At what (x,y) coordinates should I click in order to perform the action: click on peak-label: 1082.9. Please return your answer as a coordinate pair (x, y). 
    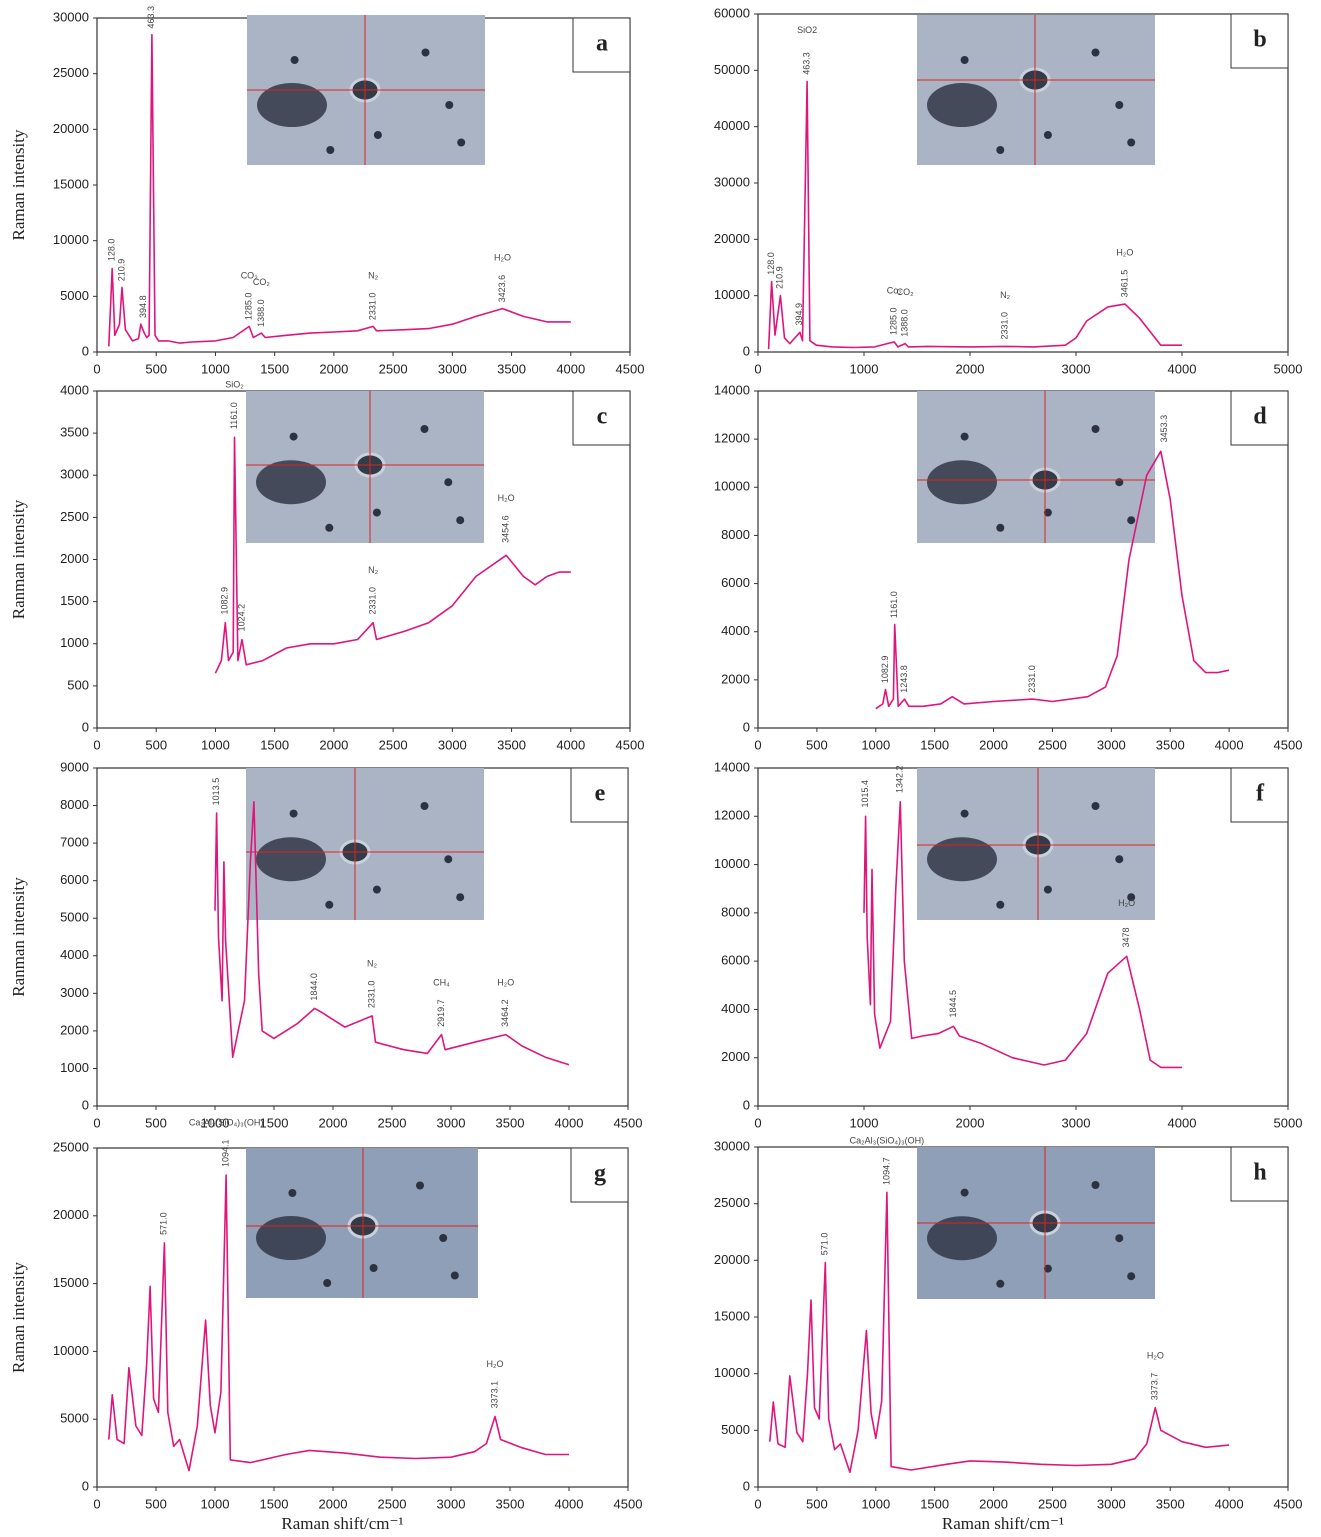
    Looking at the image, I should click on (225, 601).